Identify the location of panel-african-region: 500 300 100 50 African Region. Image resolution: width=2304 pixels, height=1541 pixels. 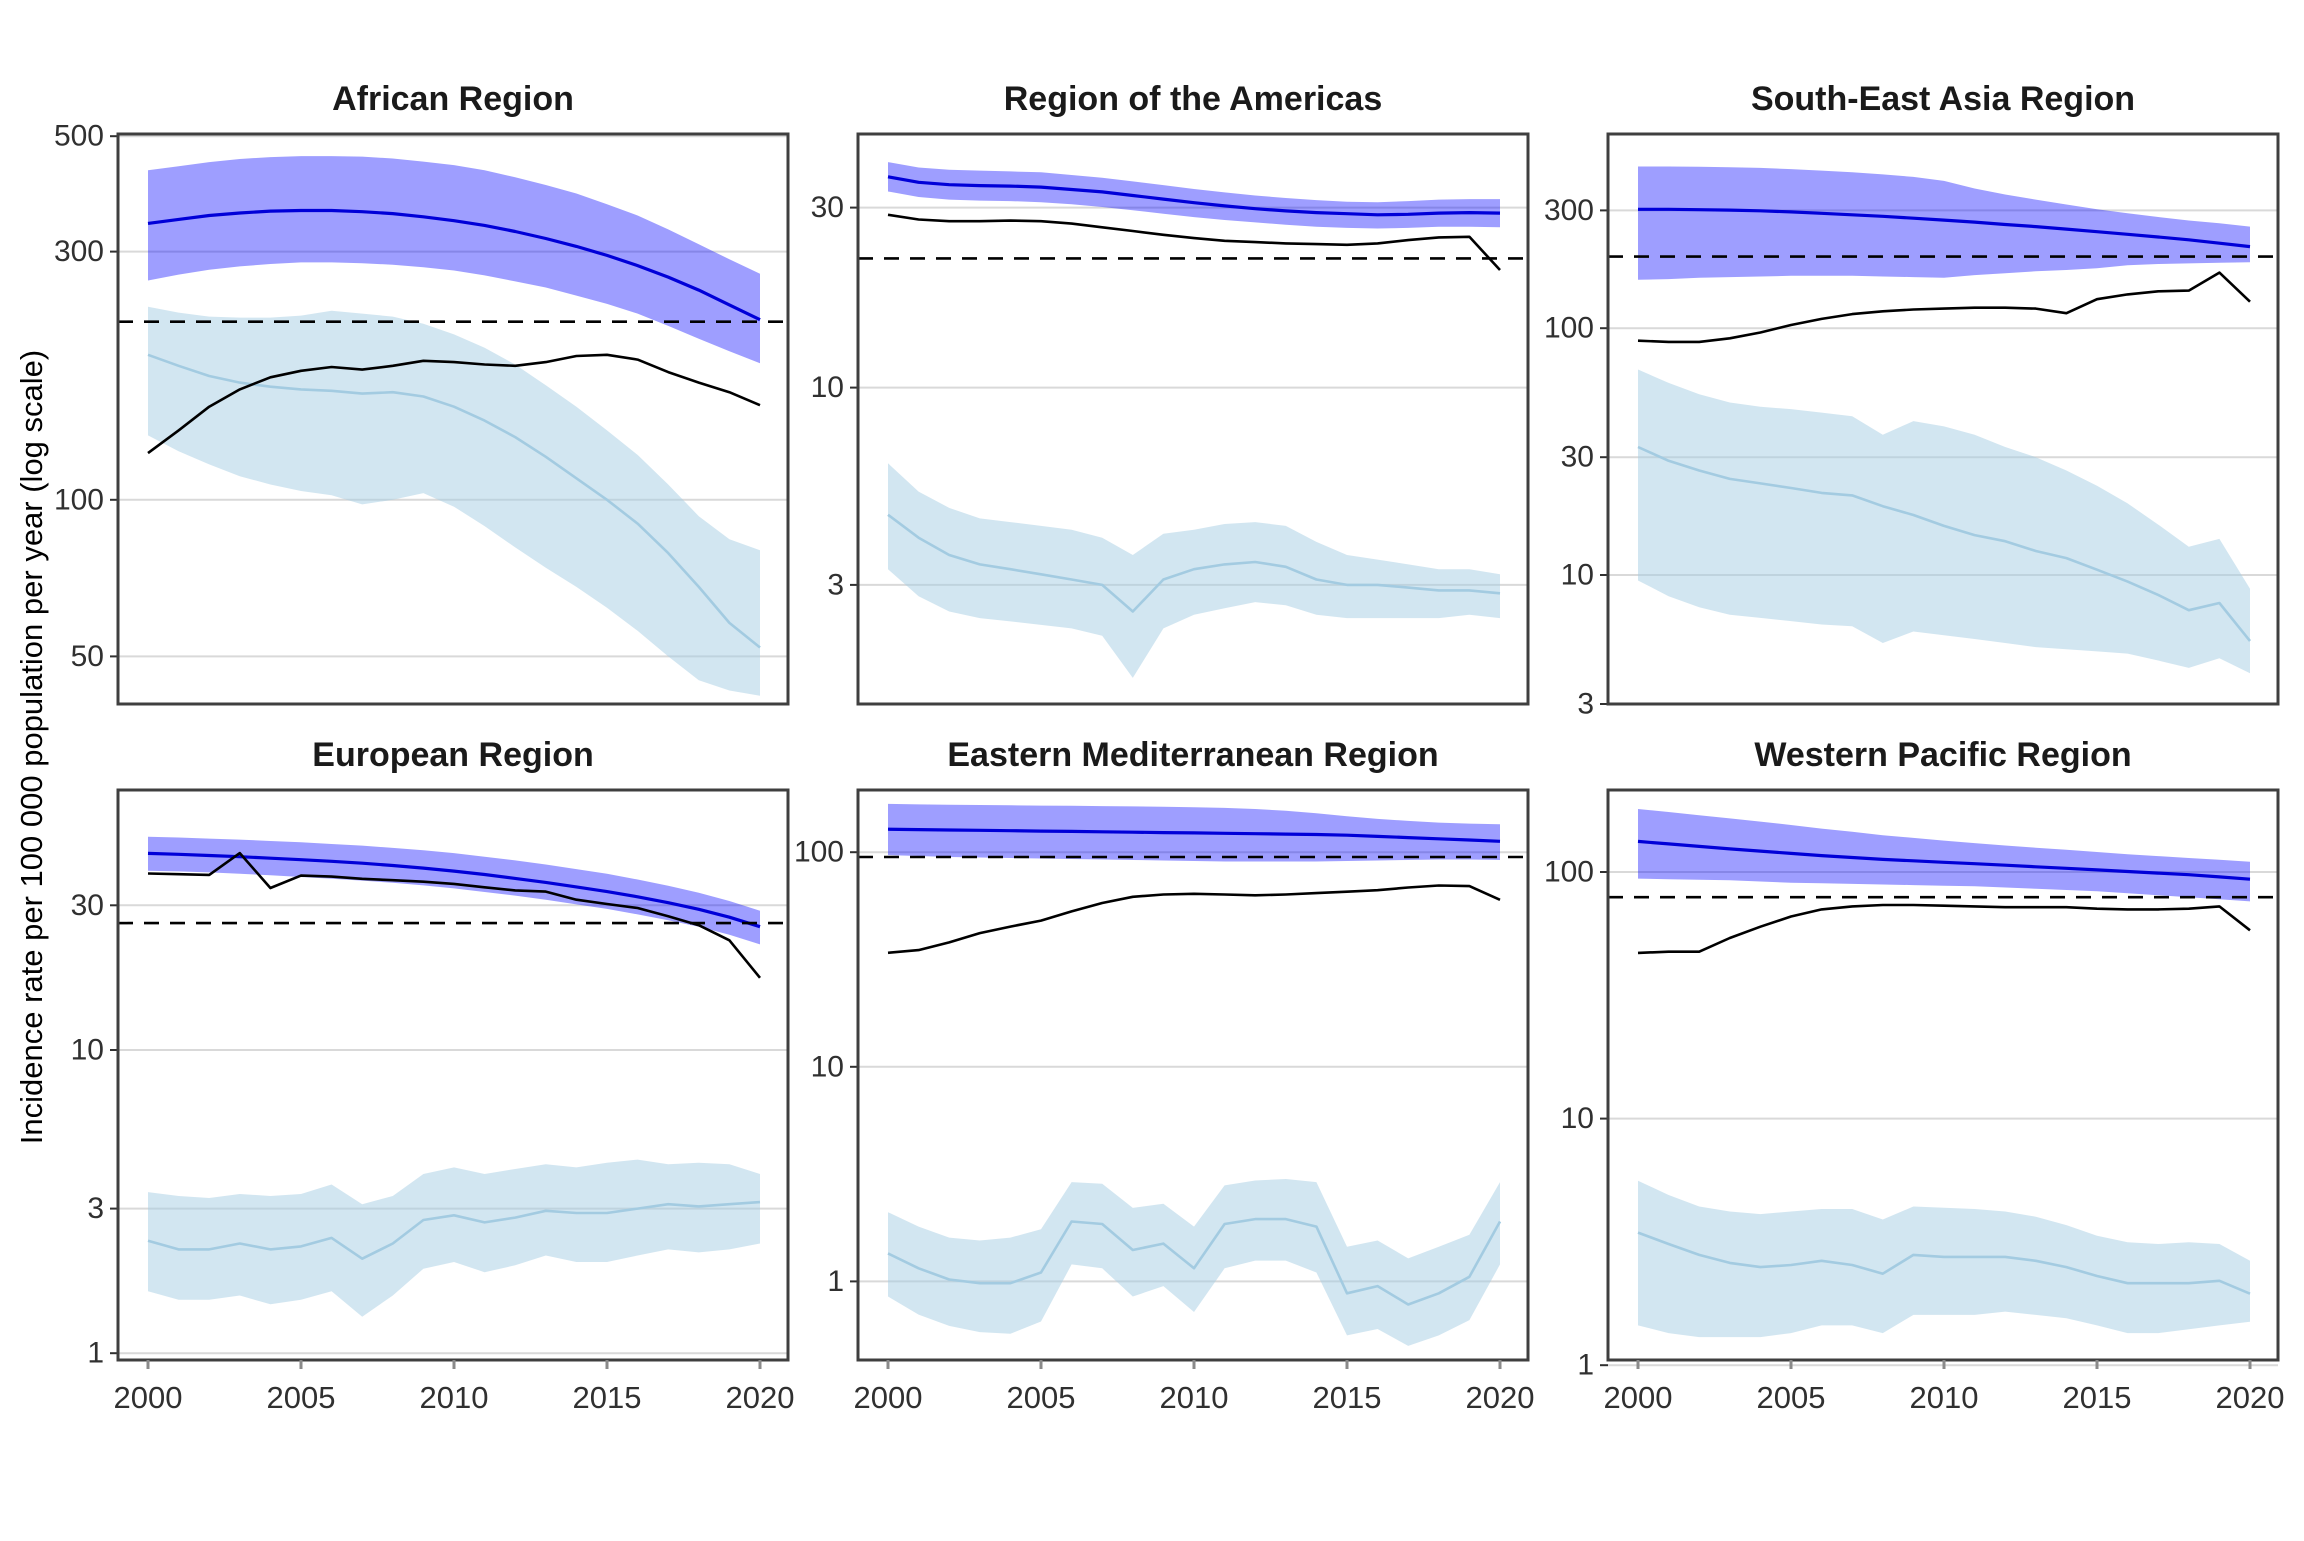
(422, 393).